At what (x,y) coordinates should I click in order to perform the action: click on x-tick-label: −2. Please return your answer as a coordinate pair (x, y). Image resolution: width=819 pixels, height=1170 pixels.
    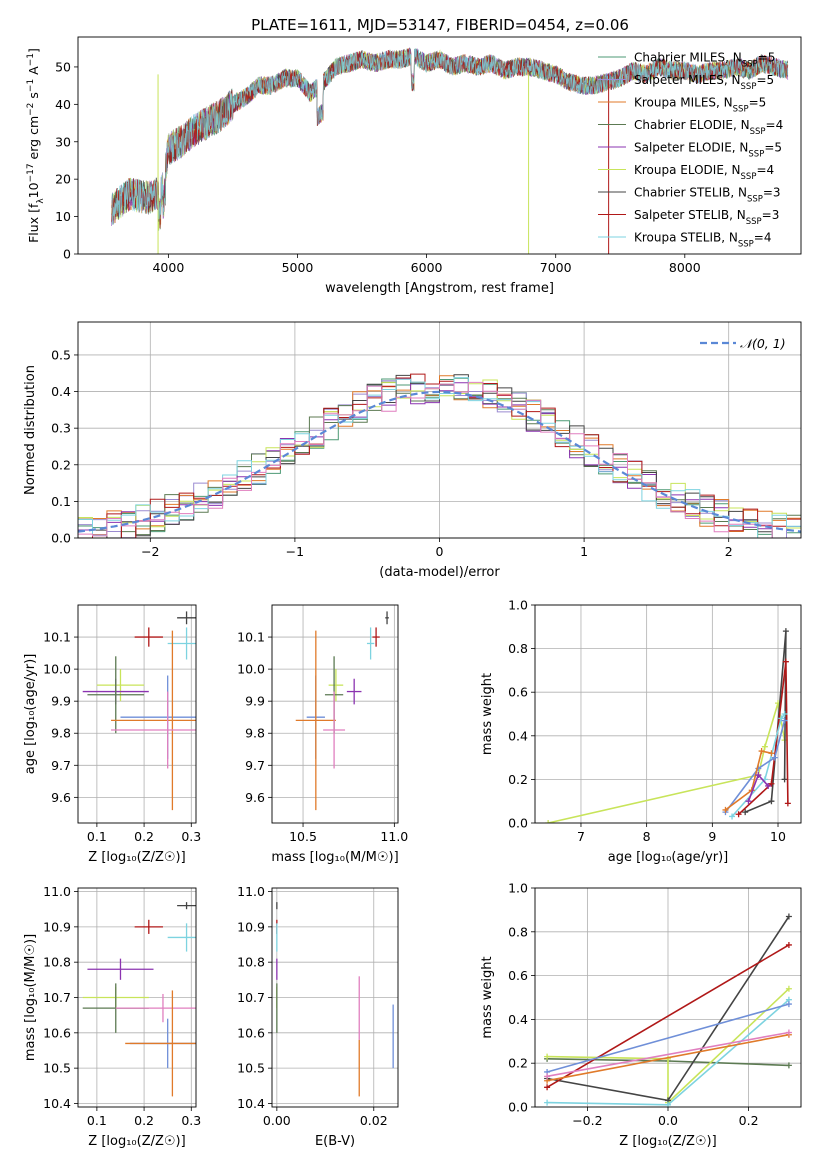
    Looking at the image, I should click on (150, 551).